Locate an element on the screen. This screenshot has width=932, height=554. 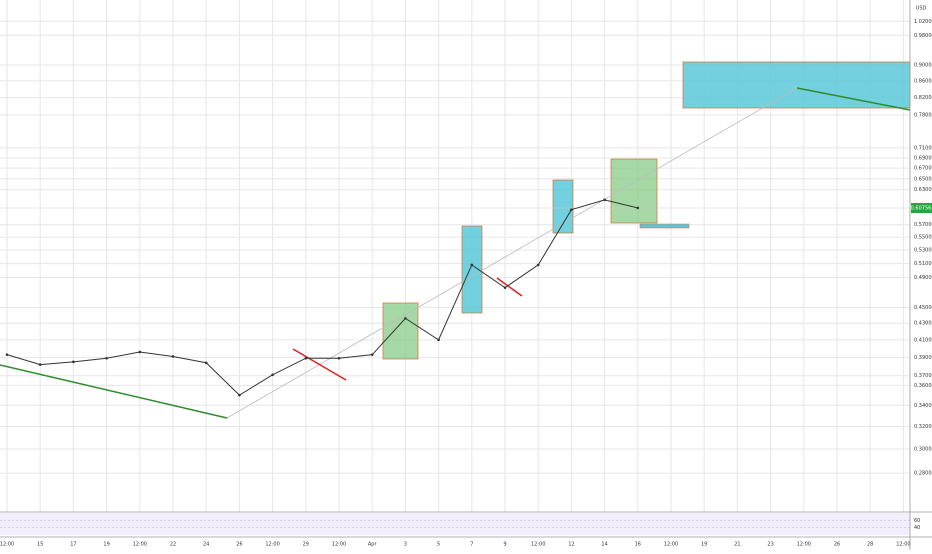
x-tick-label: 22 is located at coordinates (173, 545).